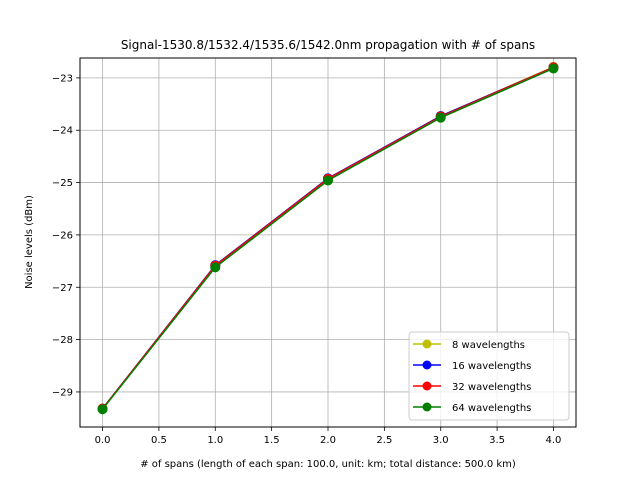 Image resolution: width=640 pixels, height=480 pixels. I want to click on y-tick-label: −26, so click(62, 235).